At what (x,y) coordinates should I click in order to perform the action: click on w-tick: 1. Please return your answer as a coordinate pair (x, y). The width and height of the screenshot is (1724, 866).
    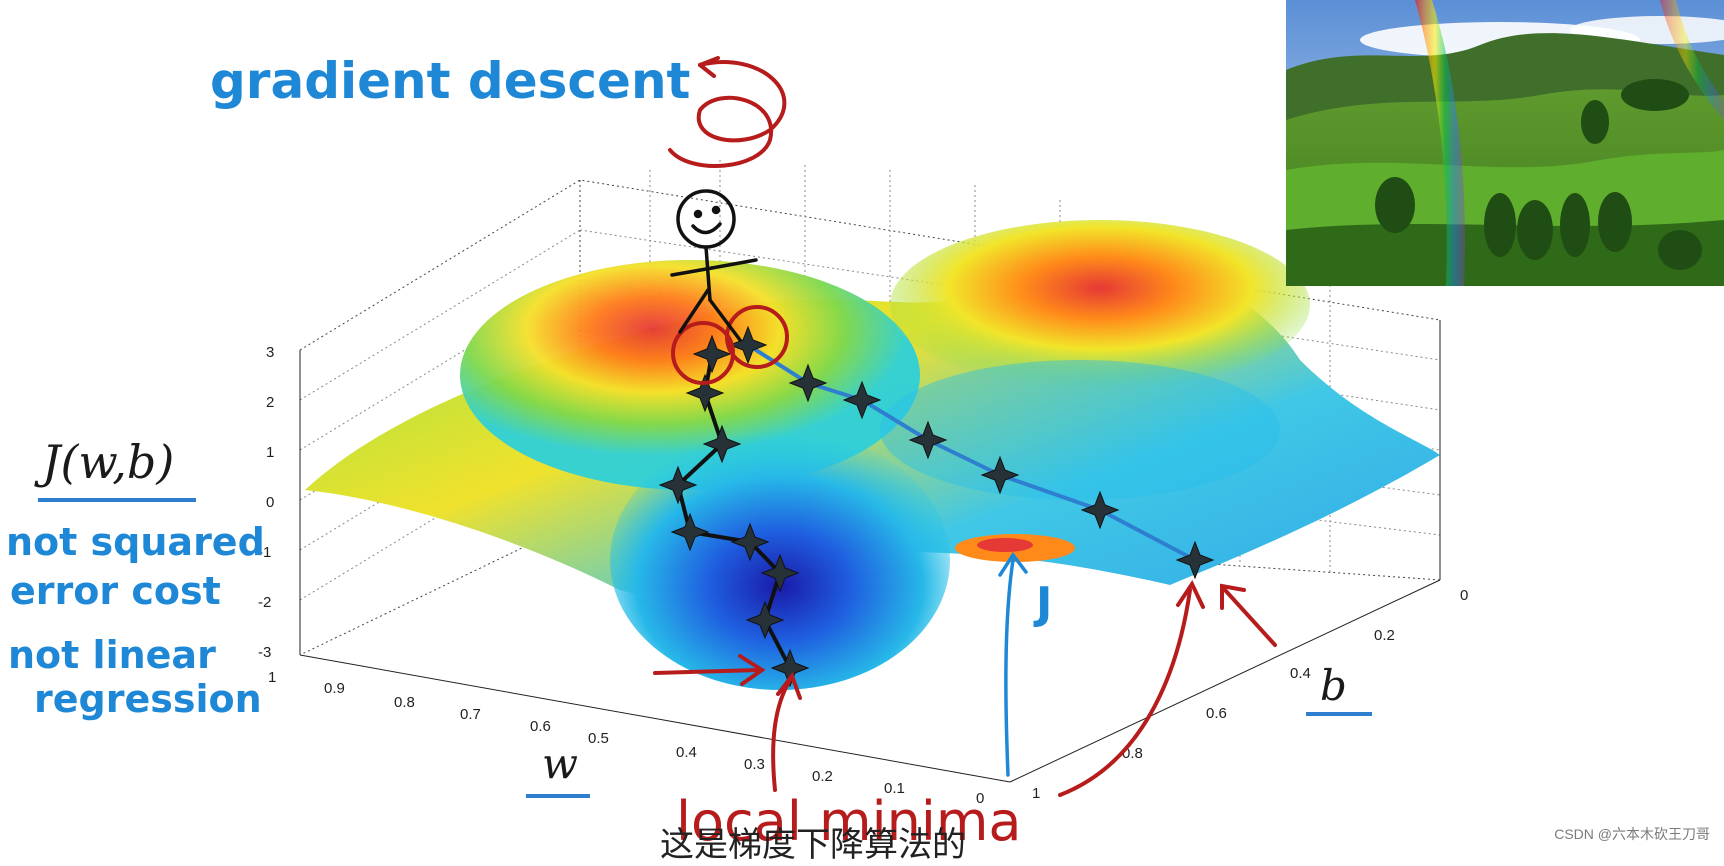
    Looking at the image, I should click on (272, 677).